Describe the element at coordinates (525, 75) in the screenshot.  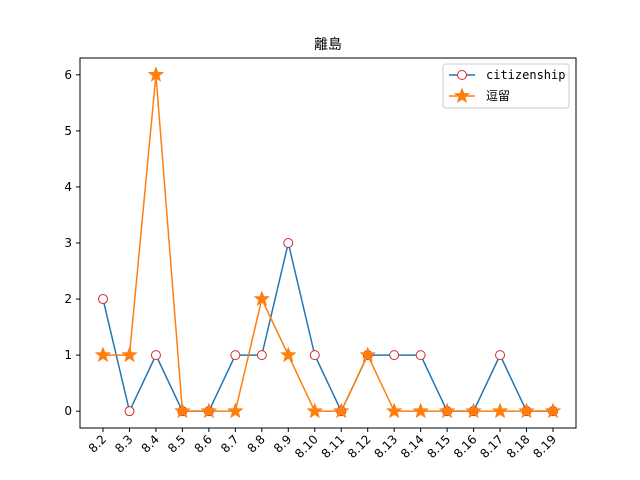
I see `legend-label-citizenship: citizenship` at that location.